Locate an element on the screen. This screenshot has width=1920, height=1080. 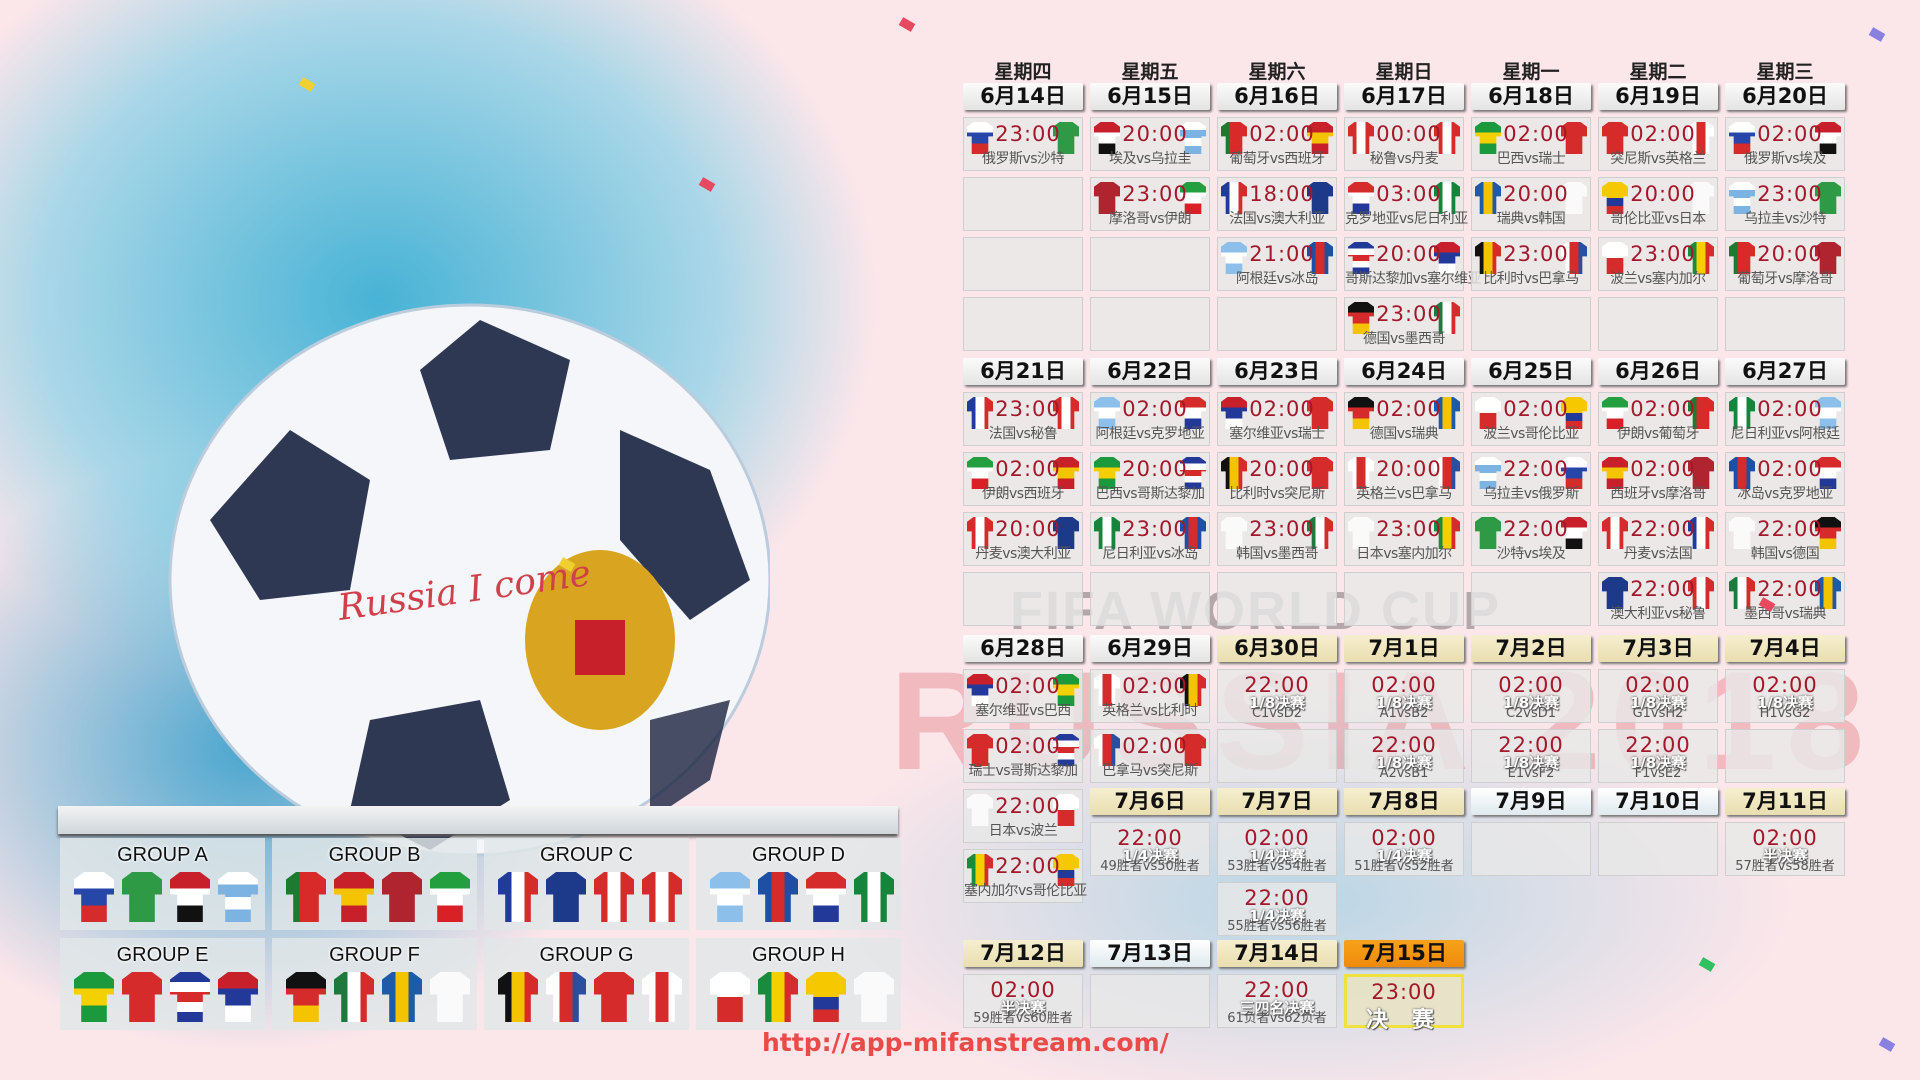
match-cell: 02:00 1/8决赛 C2vsD1 is located at coordinates (1531, 696).